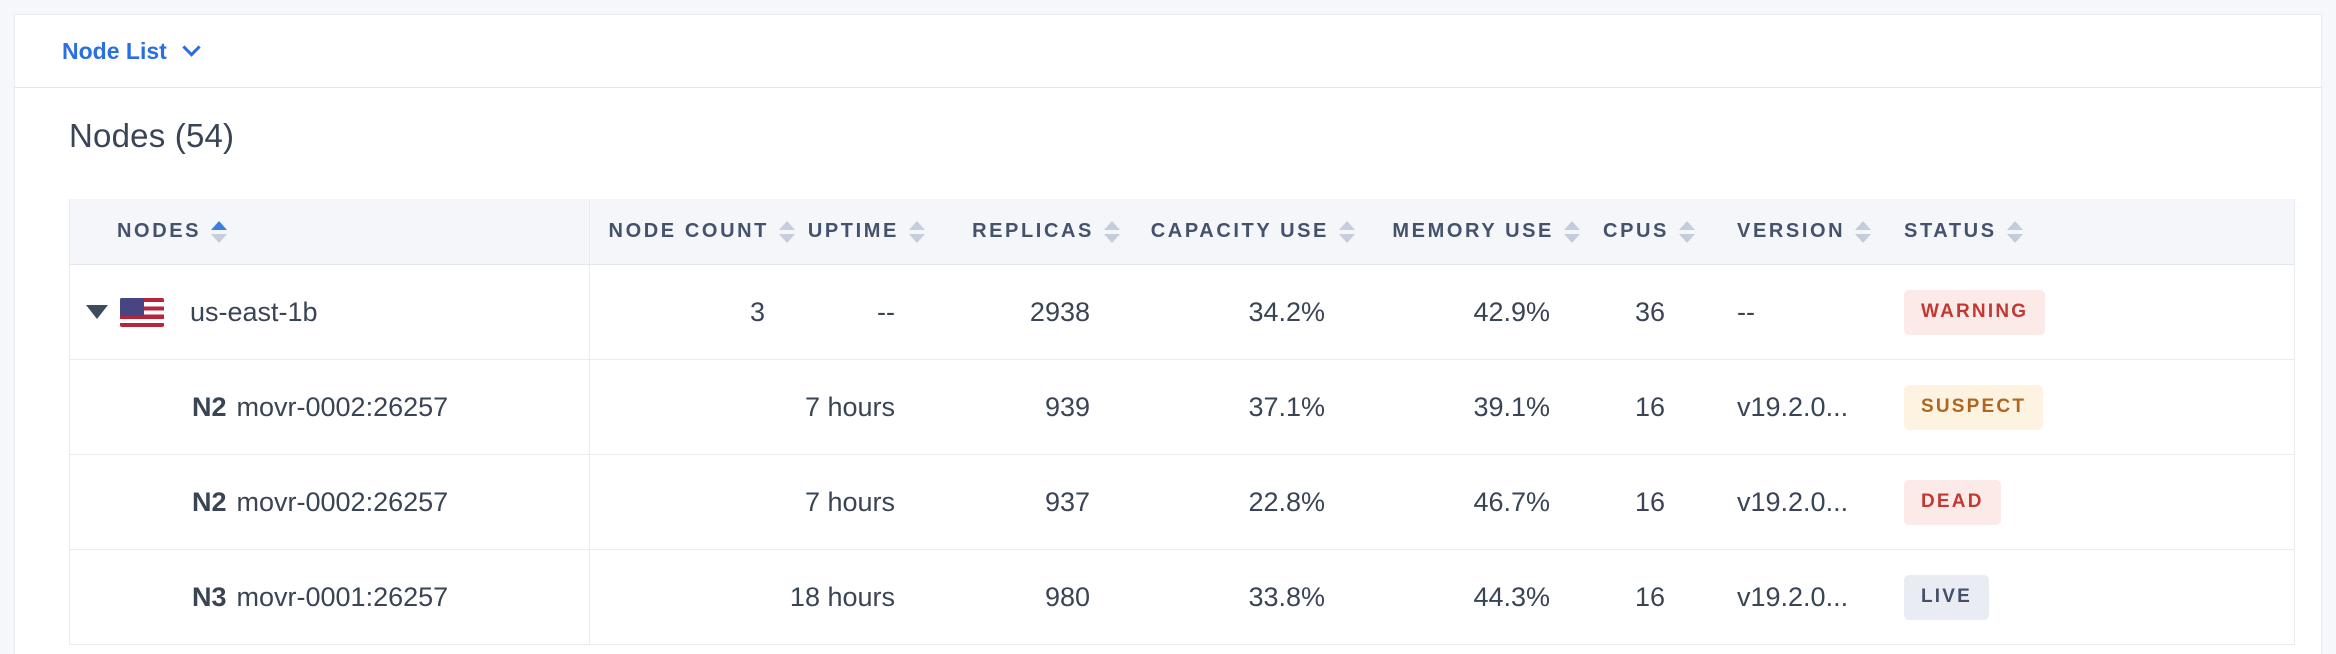  I want to click on memory-use-cell: 42.9%, so click(1511, 311).